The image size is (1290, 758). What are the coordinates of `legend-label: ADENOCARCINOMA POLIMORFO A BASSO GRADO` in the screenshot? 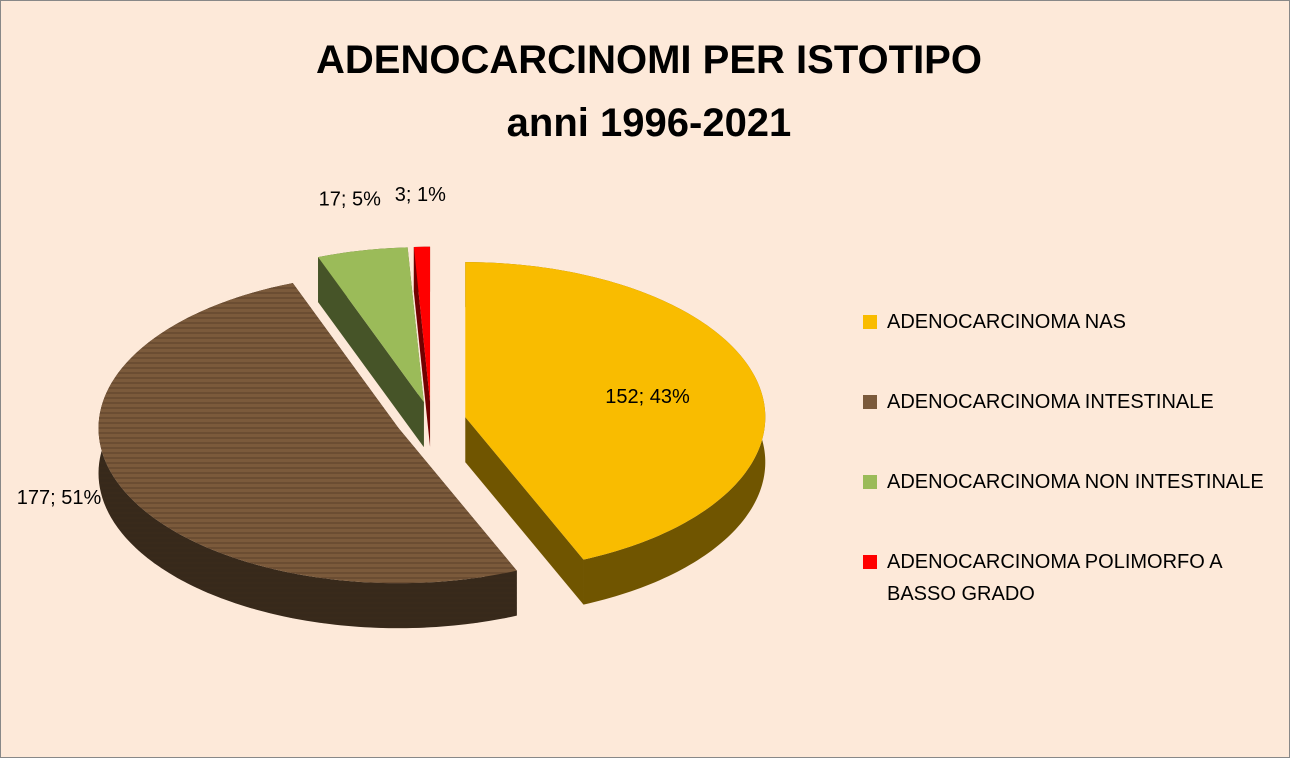 It's located at (1054, 578).